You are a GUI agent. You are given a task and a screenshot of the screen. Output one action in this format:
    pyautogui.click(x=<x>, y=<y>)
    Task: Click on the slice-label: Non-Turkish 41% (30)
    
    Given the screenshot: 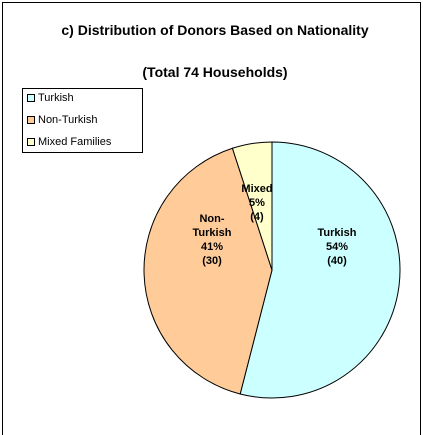 What is the action you would take?
    pyautogui.click(x=212, y=240)
    